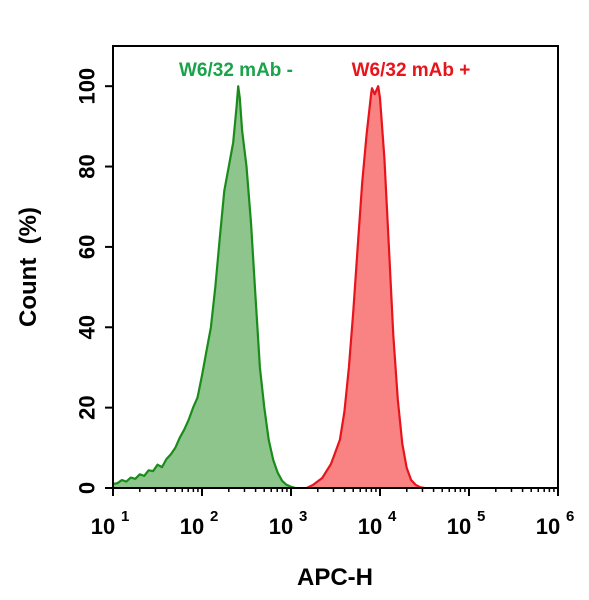 Image resolution: width=589 pixels, height=600 pixels. Describe the element at coordinates (570, 516) in the screenshot. I see `x-tick-exponent: 6` at that location.